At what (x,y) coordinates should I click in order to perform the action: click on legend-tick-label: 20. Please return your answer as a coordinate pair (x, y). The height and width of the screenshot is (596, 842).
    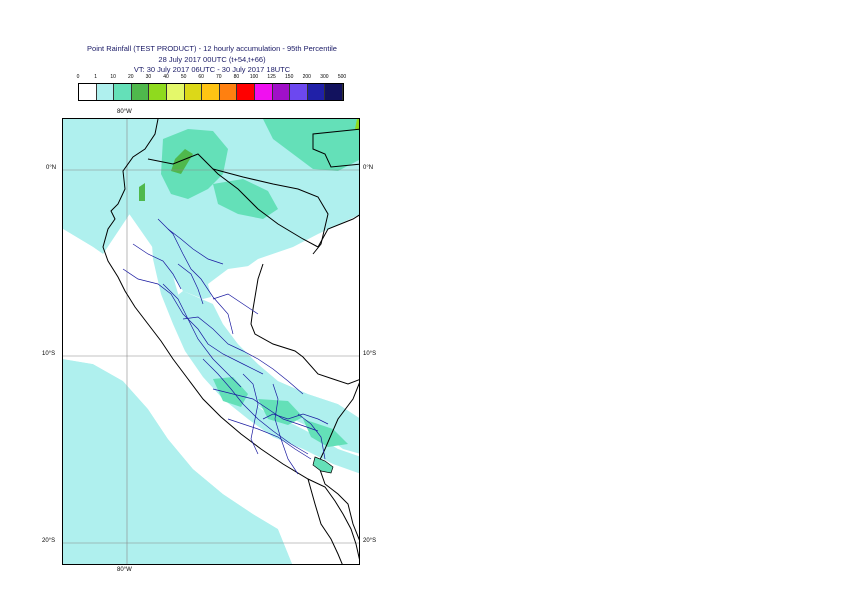
    Looking at the image, I should click on (131, 77).